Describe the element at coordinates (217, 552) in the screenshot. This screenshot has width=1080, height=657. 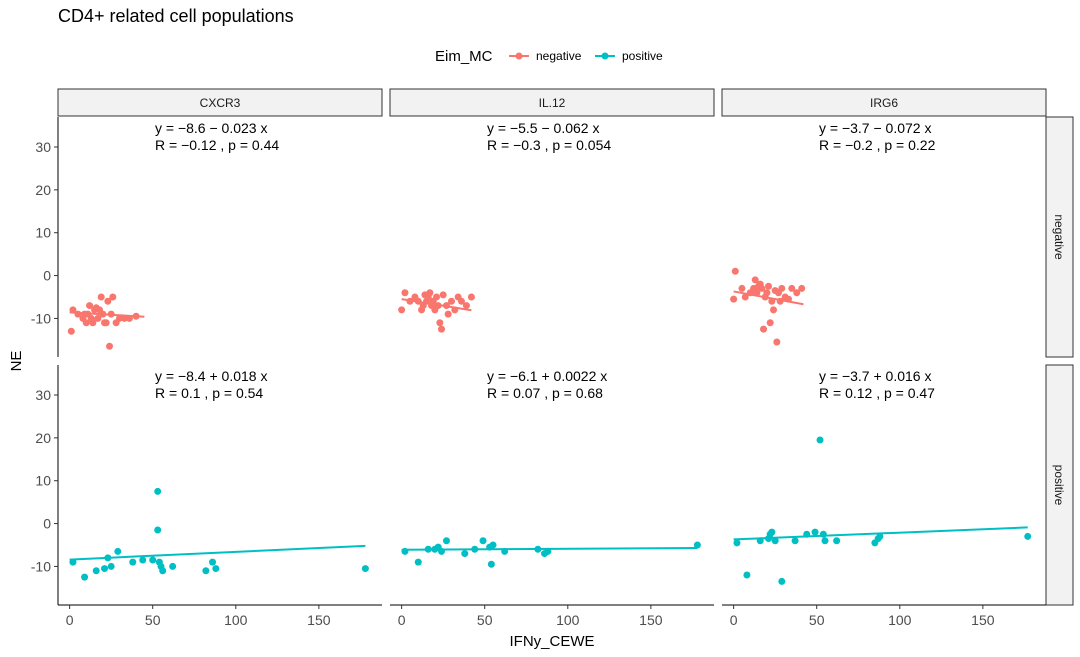
I see `regression-line` at that location.